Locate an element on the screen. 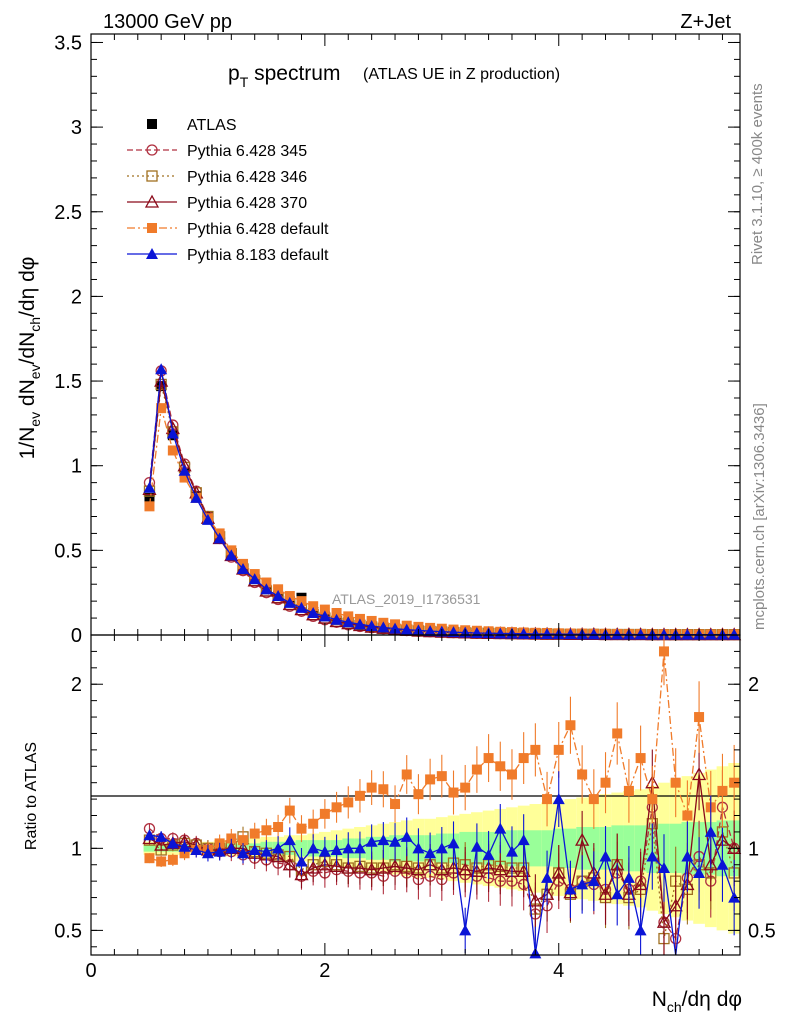  y-tick-label: 2 is located at coordinates (76, 297).